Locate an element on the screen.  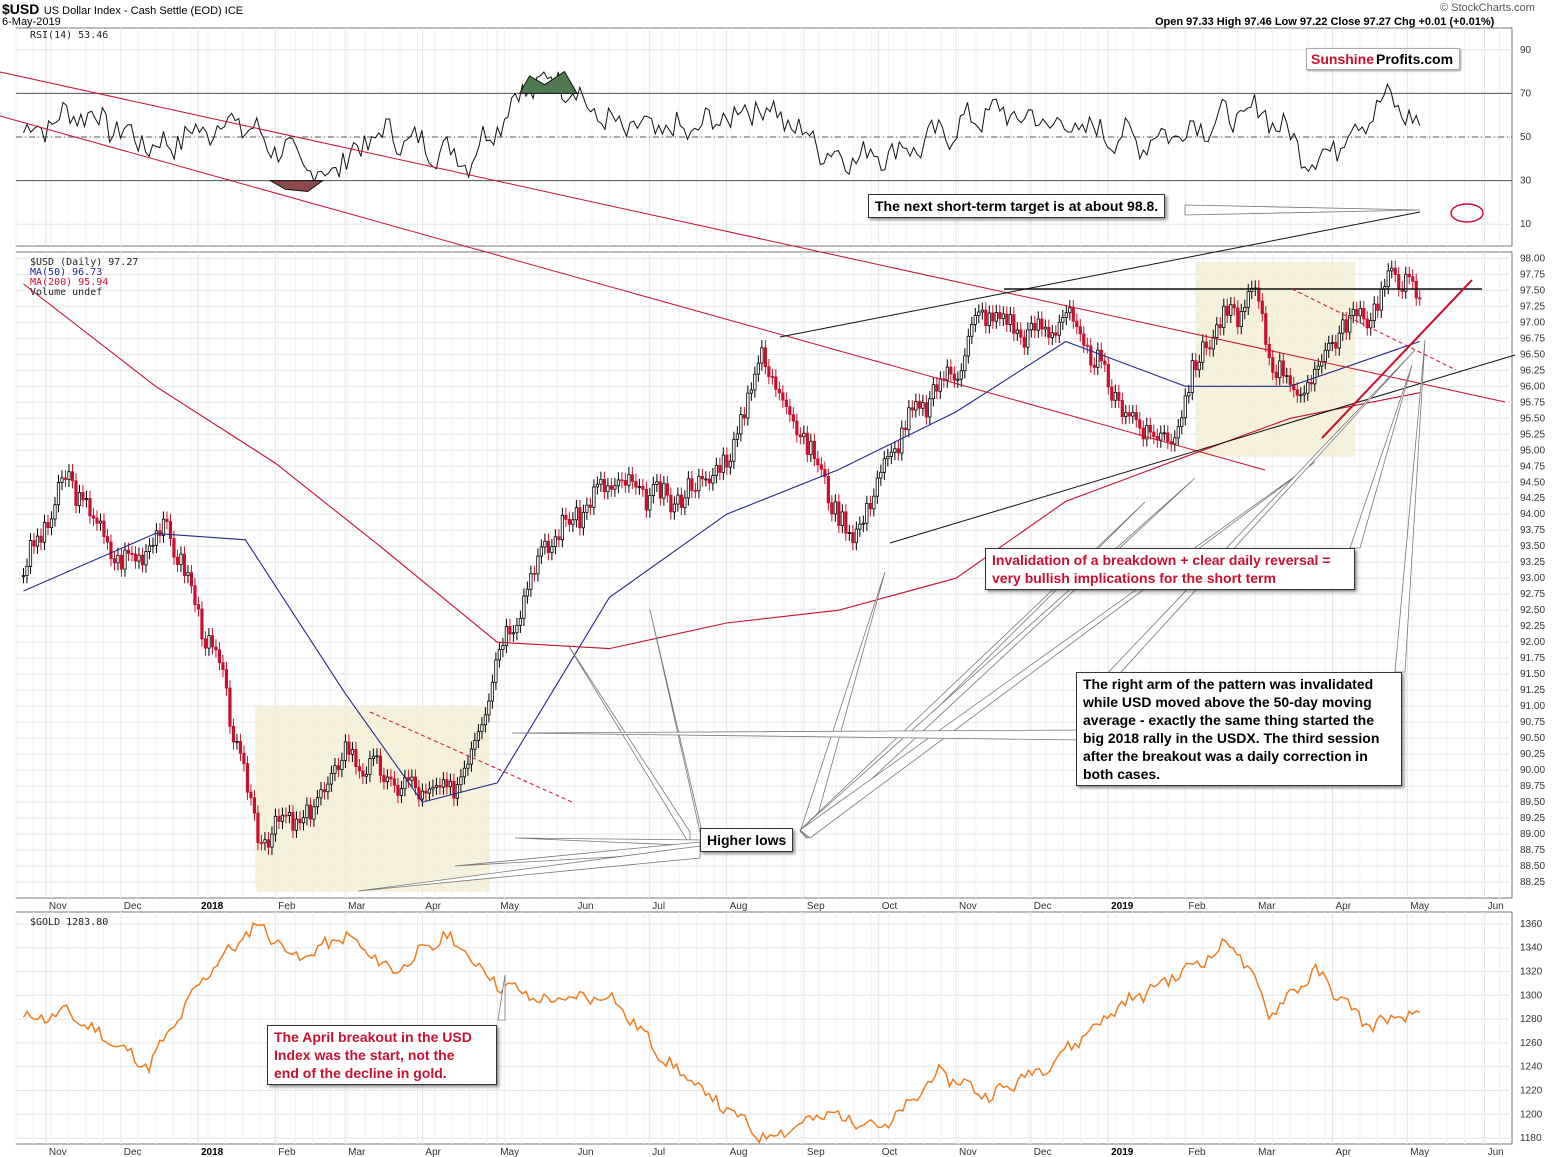
x-tick-label: 2019 is located at coordinates (1122, 906).